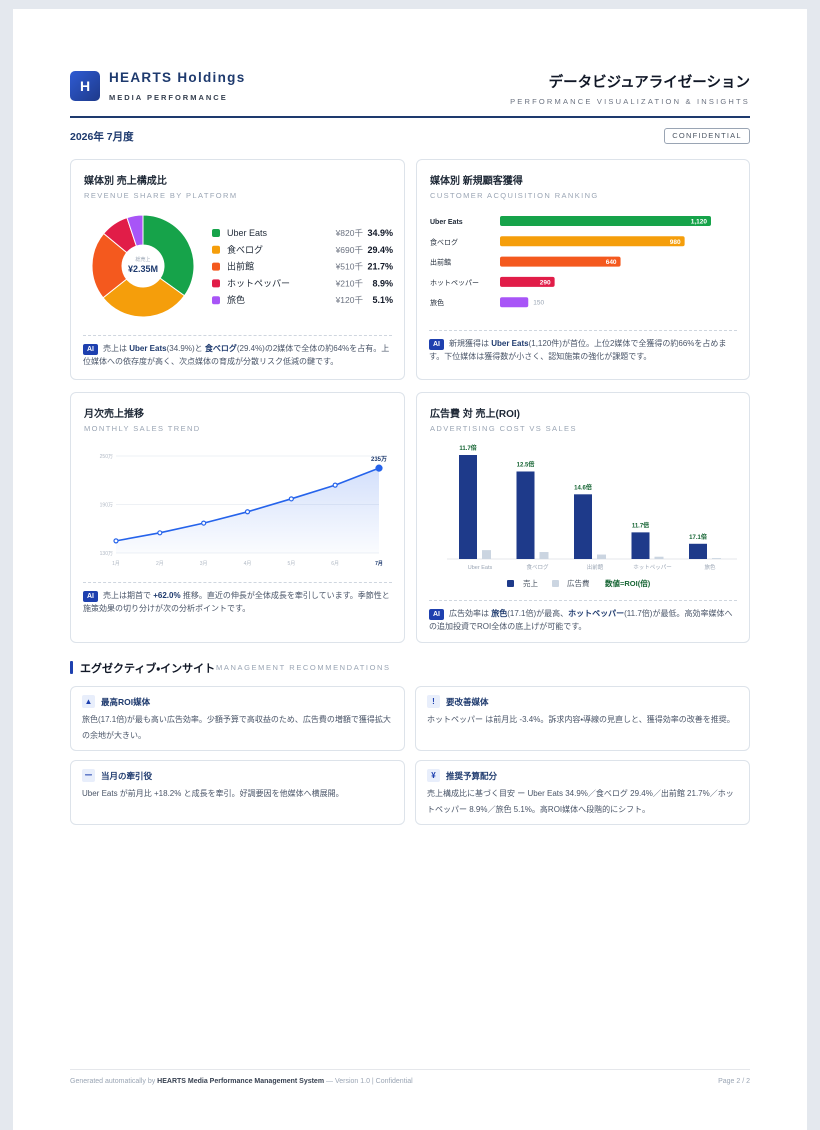 Image resolution: width=820 pixels, height=1130 pixels. What do you see at coordinates (699, 222) in the screenshot?
I see `bar-value: 1,120` at bounding box center [699, 222].